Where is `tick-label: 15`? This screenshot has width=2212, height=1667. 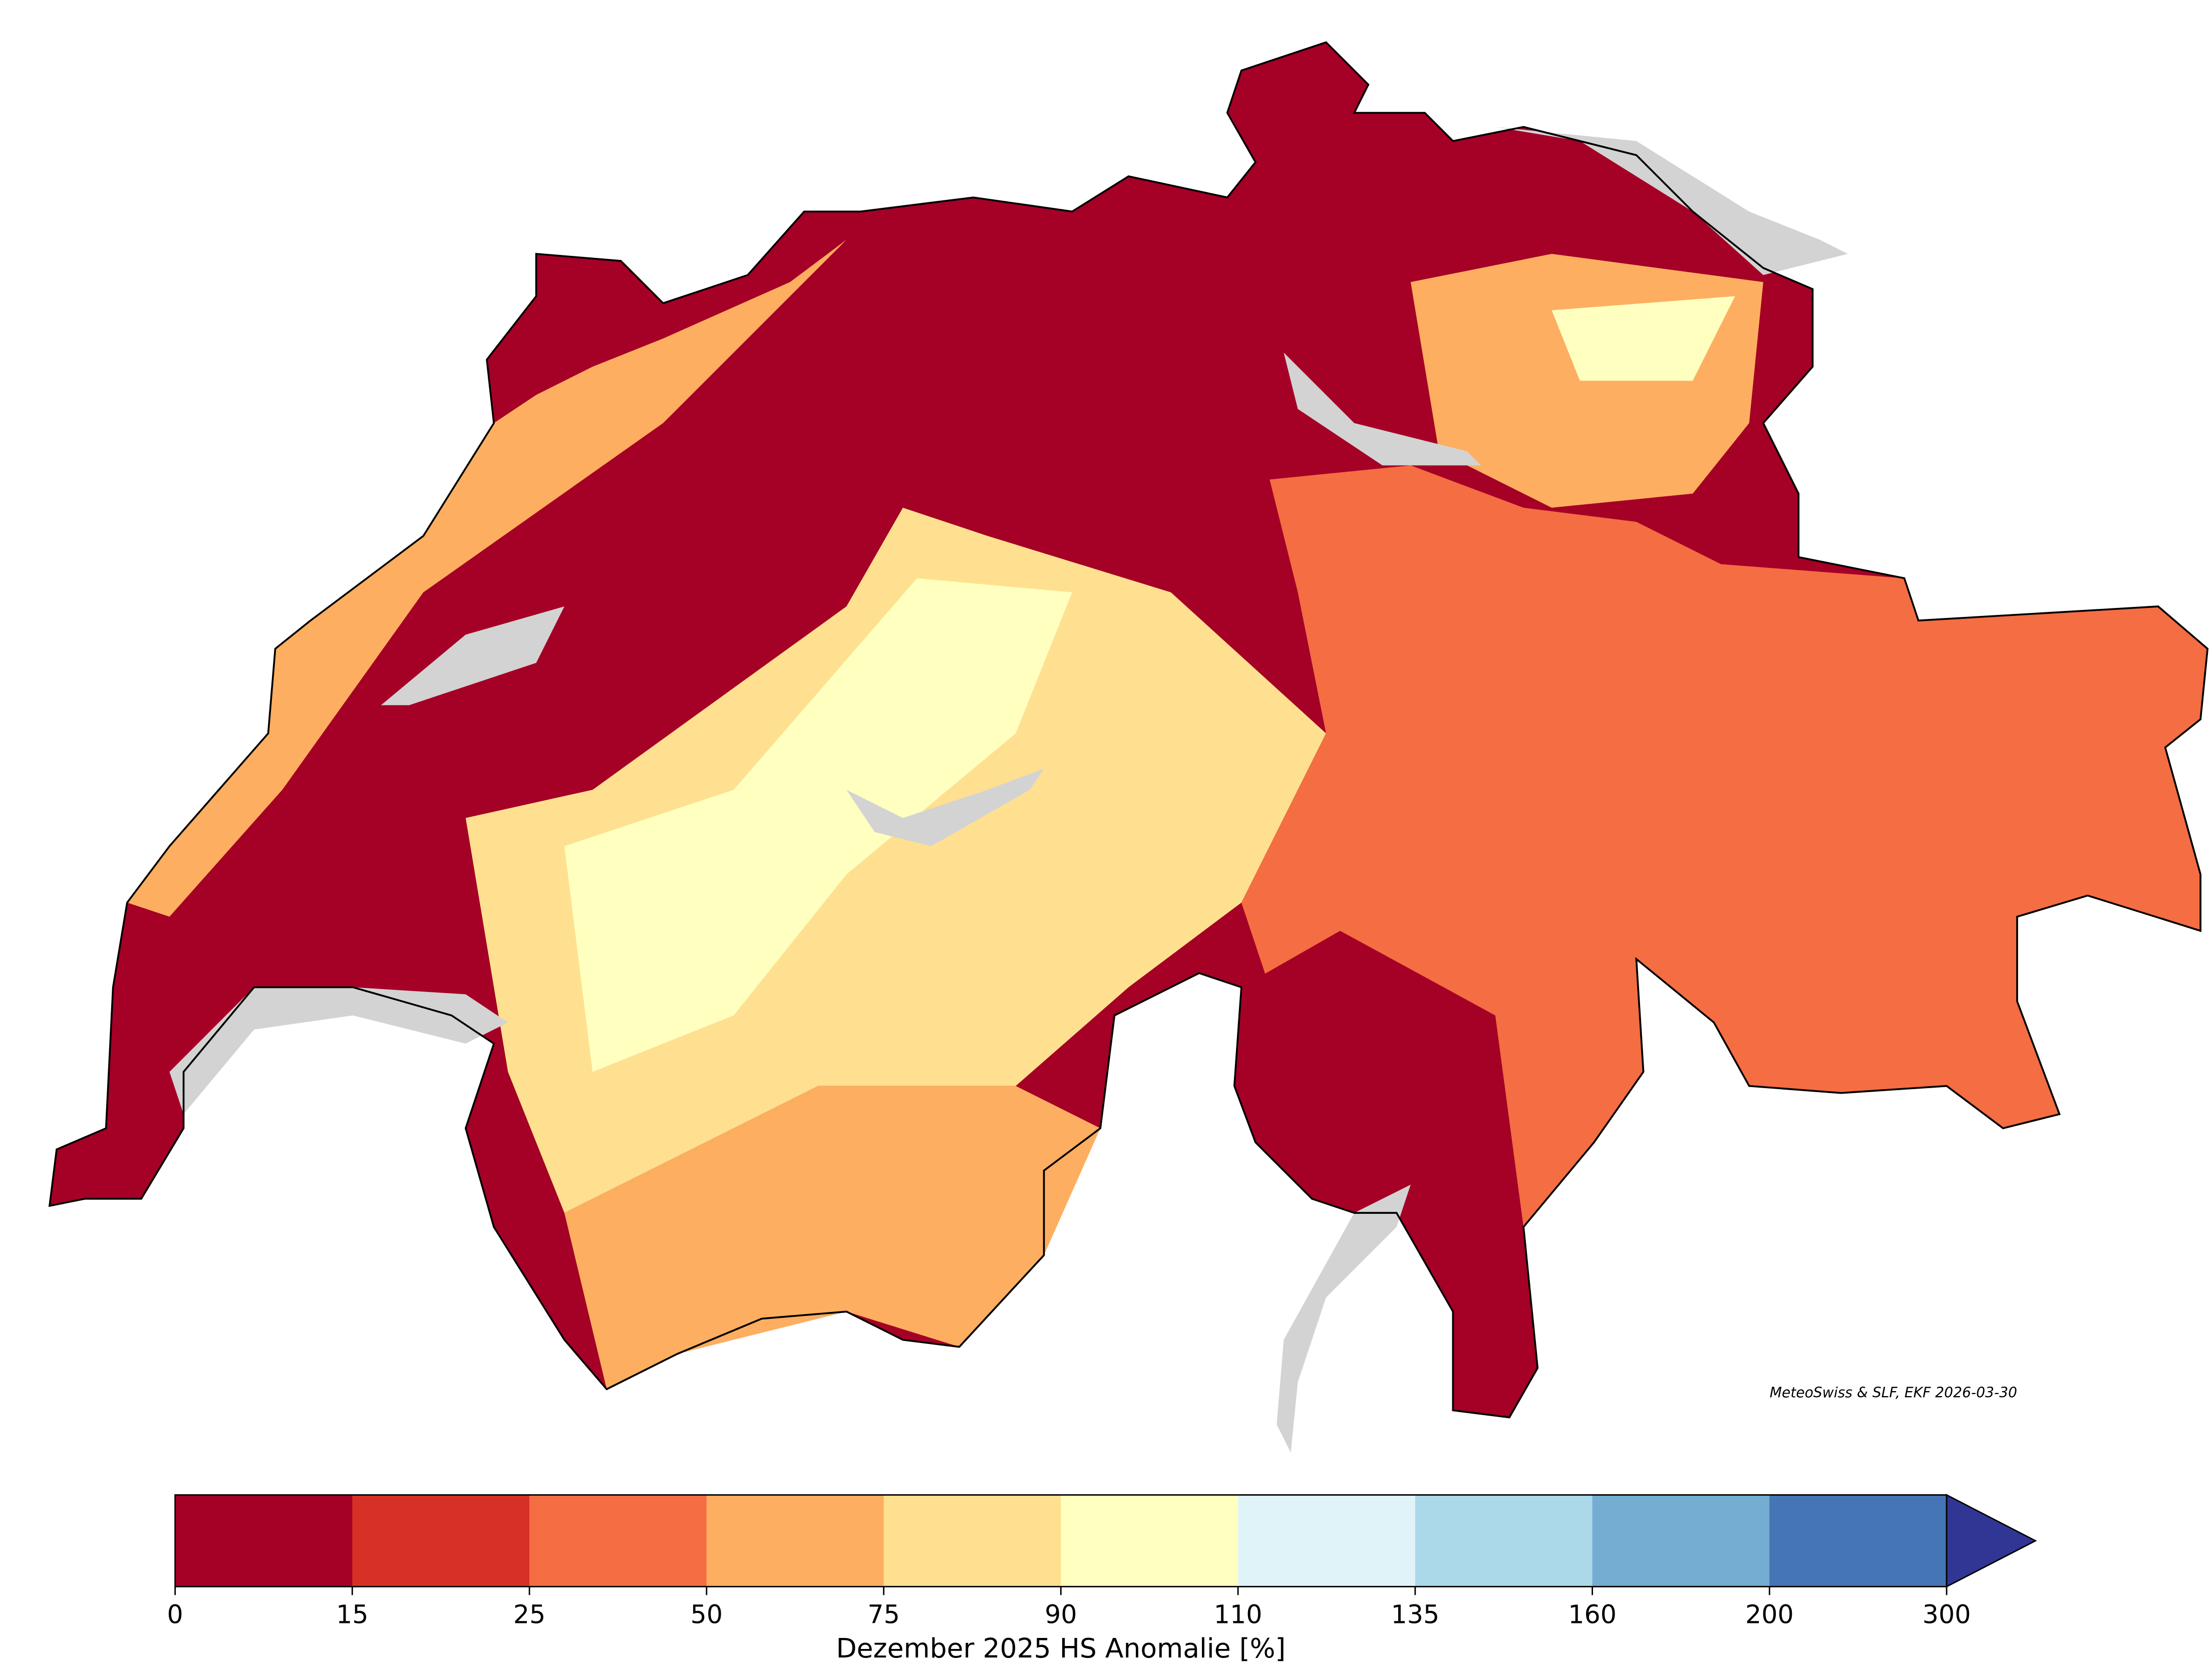 tick-label: 15 is located at coordinates (352, 1614).